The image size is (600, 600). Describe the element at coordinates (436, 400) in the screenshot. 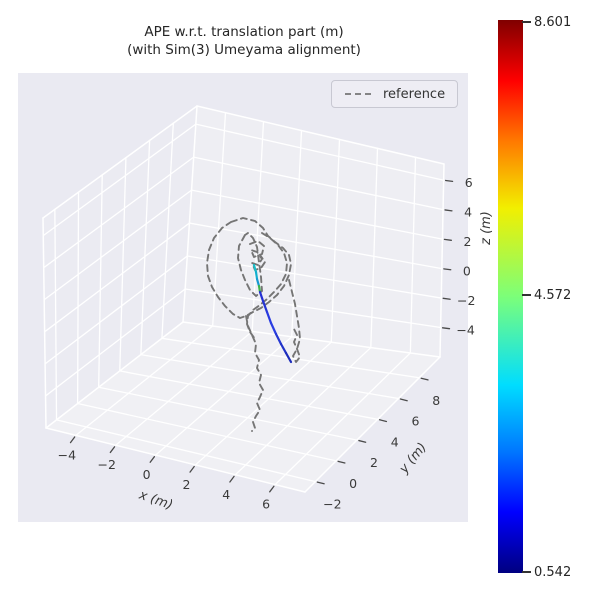

I see `y-tick-label: 8` at that location.